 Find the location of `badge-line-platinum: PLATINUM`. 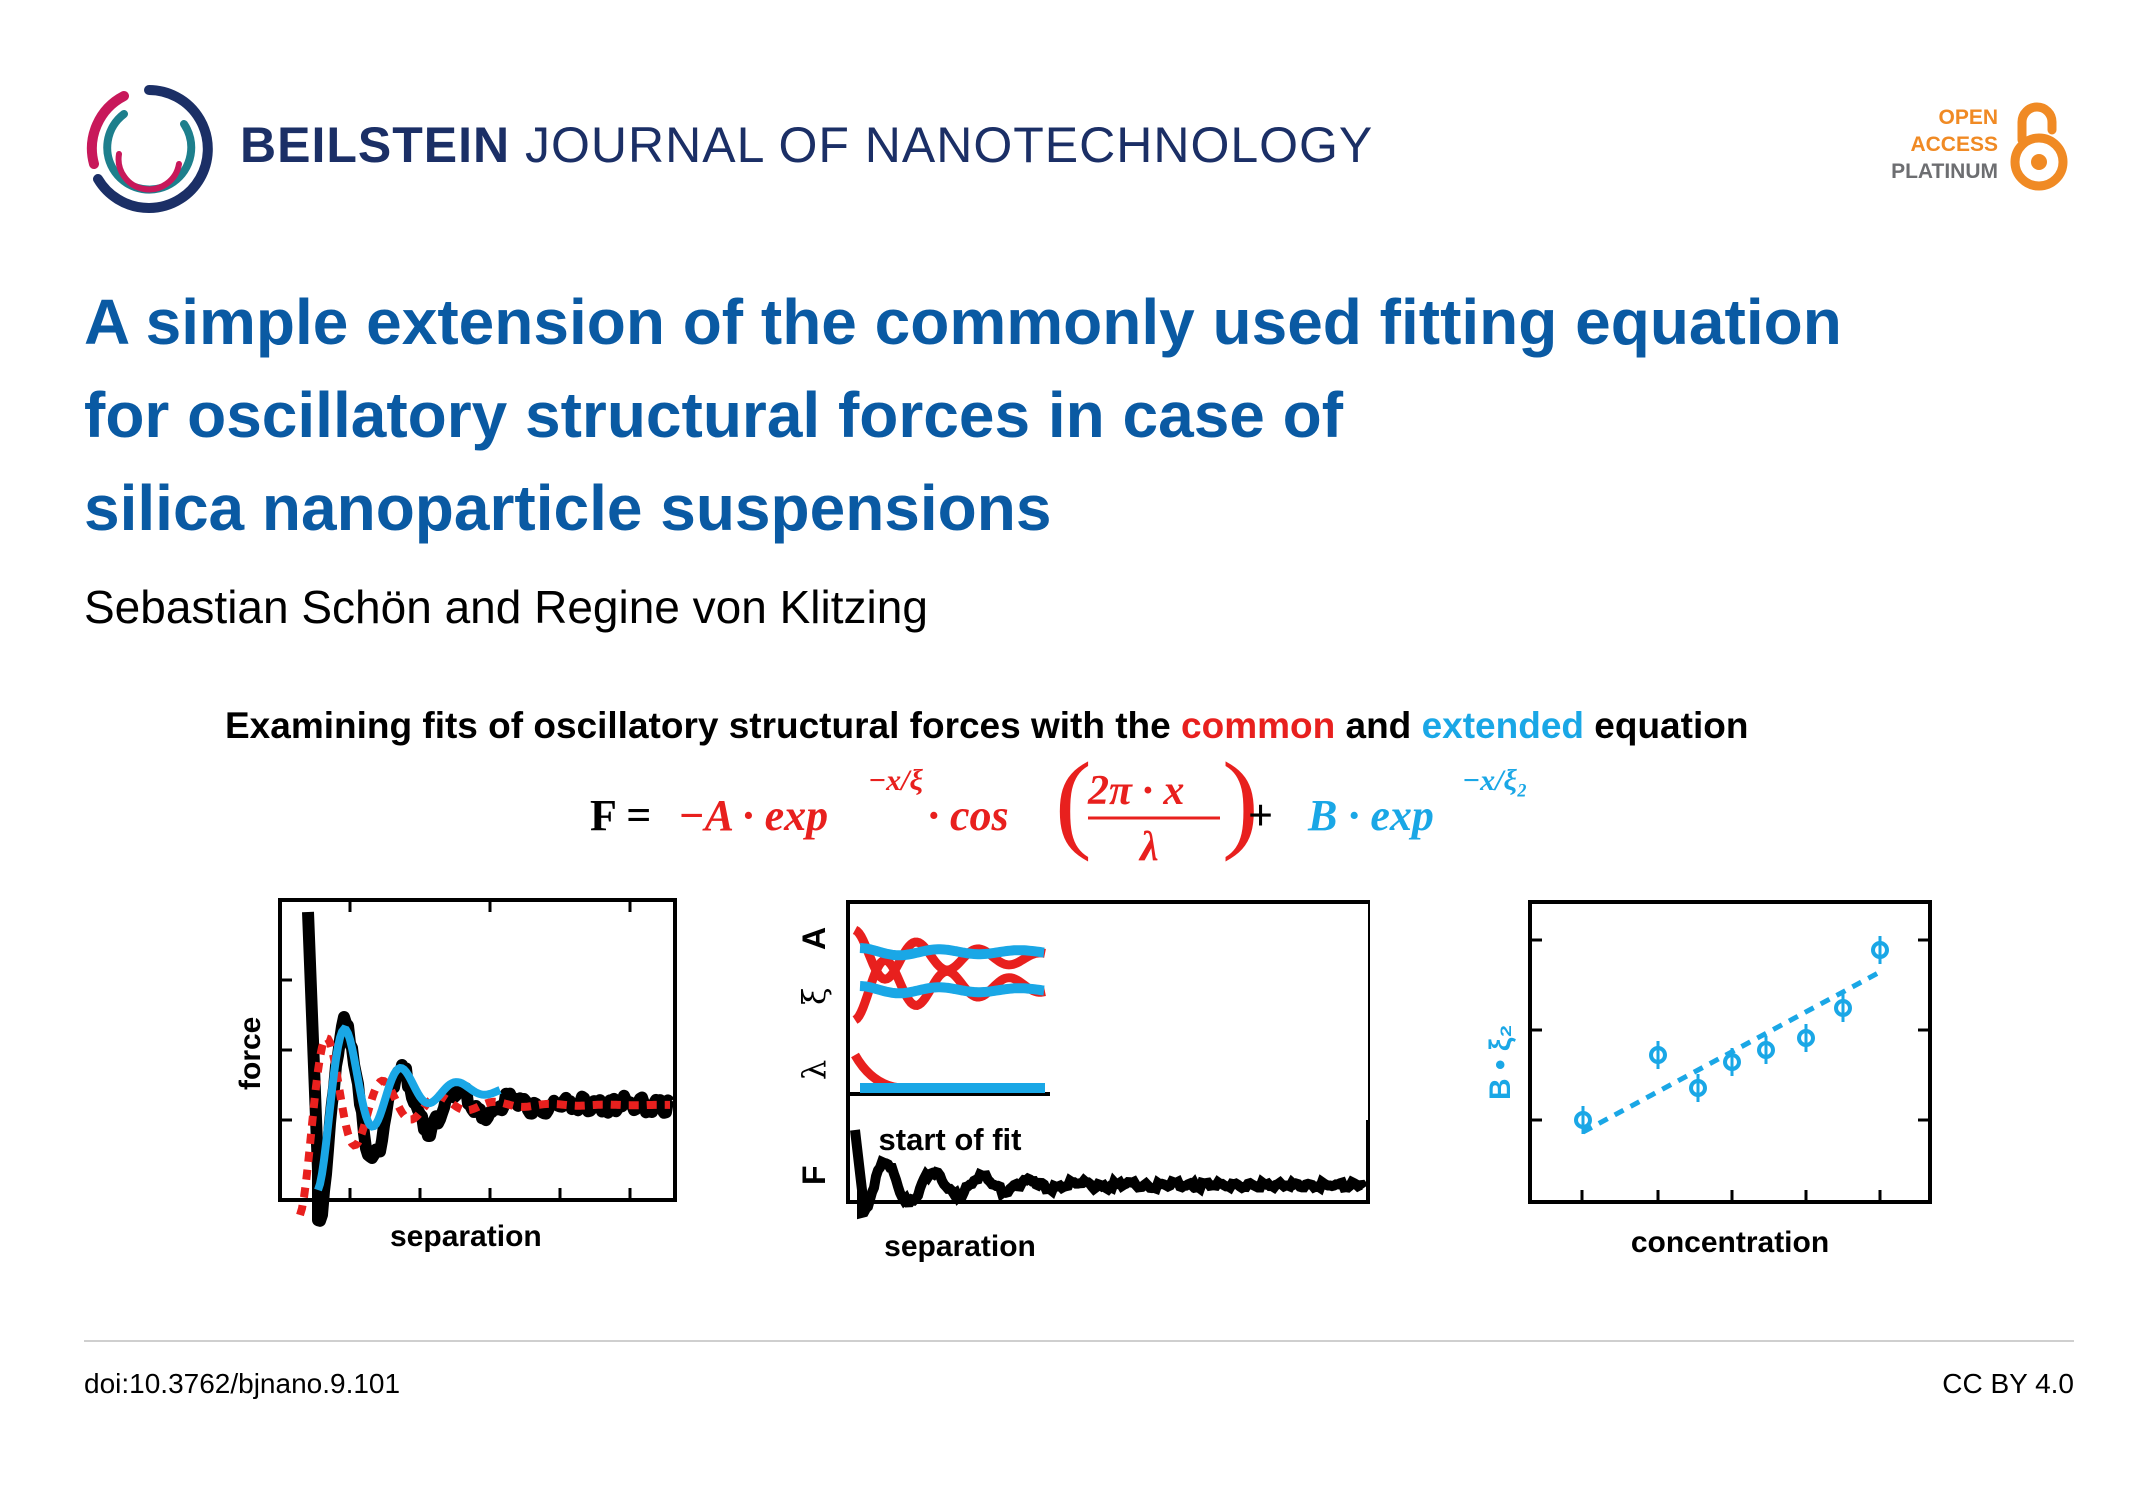

badge-line-platinum: PLATINUM is located at coordinates (1944, 171).